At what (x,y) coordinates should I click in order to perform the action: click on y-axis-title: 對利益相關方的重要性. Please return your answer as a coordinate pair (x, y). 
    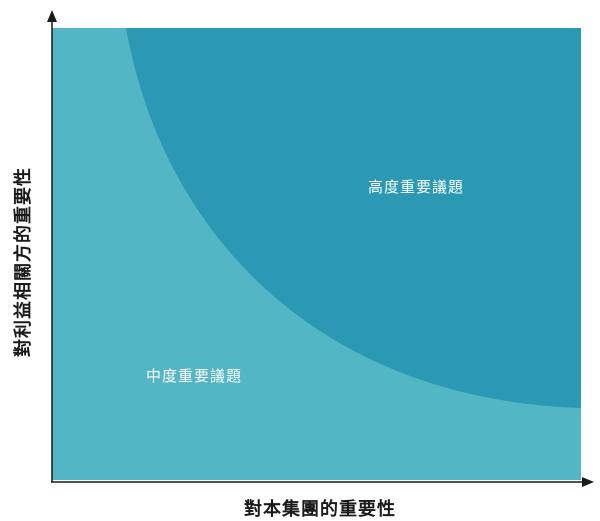
    Looking at the image, I should click on (23, 262).